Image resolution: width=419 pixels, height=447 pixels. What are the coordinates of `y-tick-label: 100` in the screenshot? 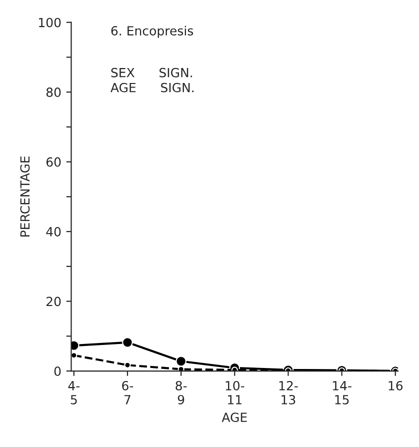 It's located at (50, 23).